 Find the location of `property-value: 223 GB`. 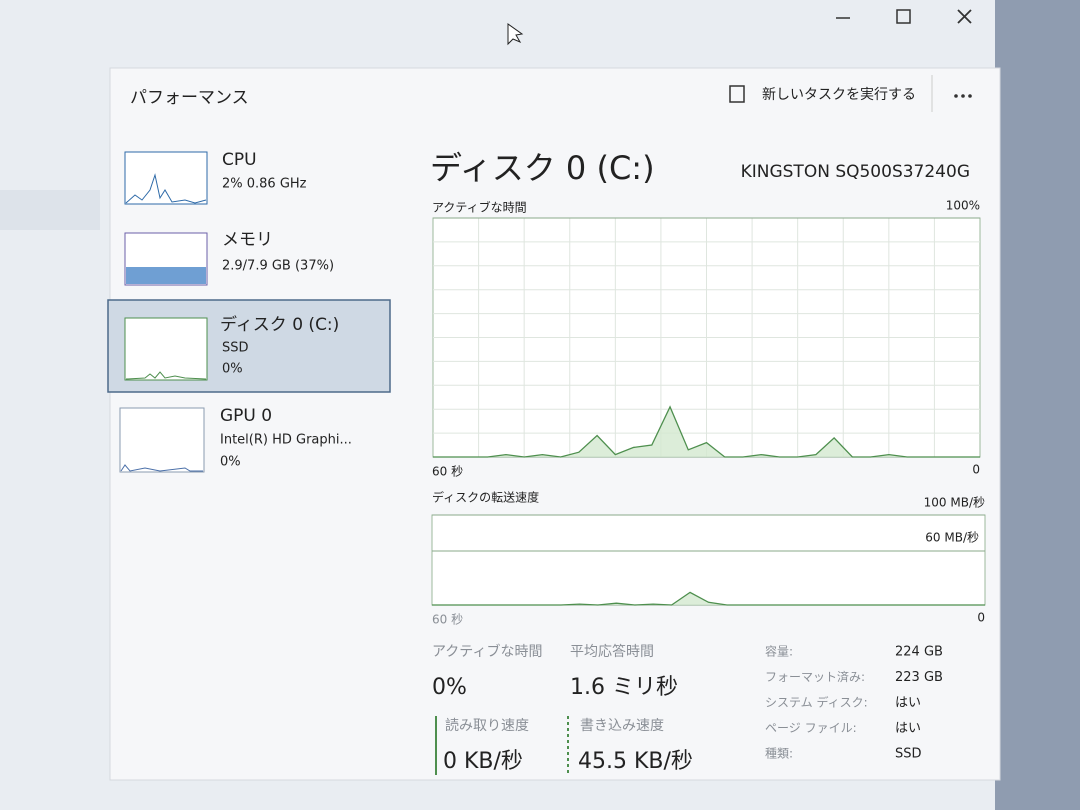

property-value: 223 GB is located at coordinates (919, 677).